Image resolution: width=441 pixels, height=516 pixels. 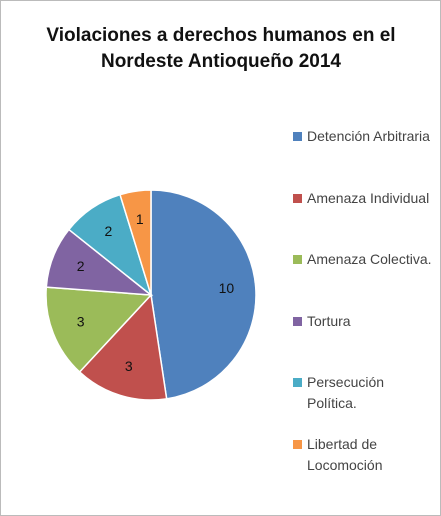 I want to click on legend-item: Persecución Política., so click(x=362, y=393).